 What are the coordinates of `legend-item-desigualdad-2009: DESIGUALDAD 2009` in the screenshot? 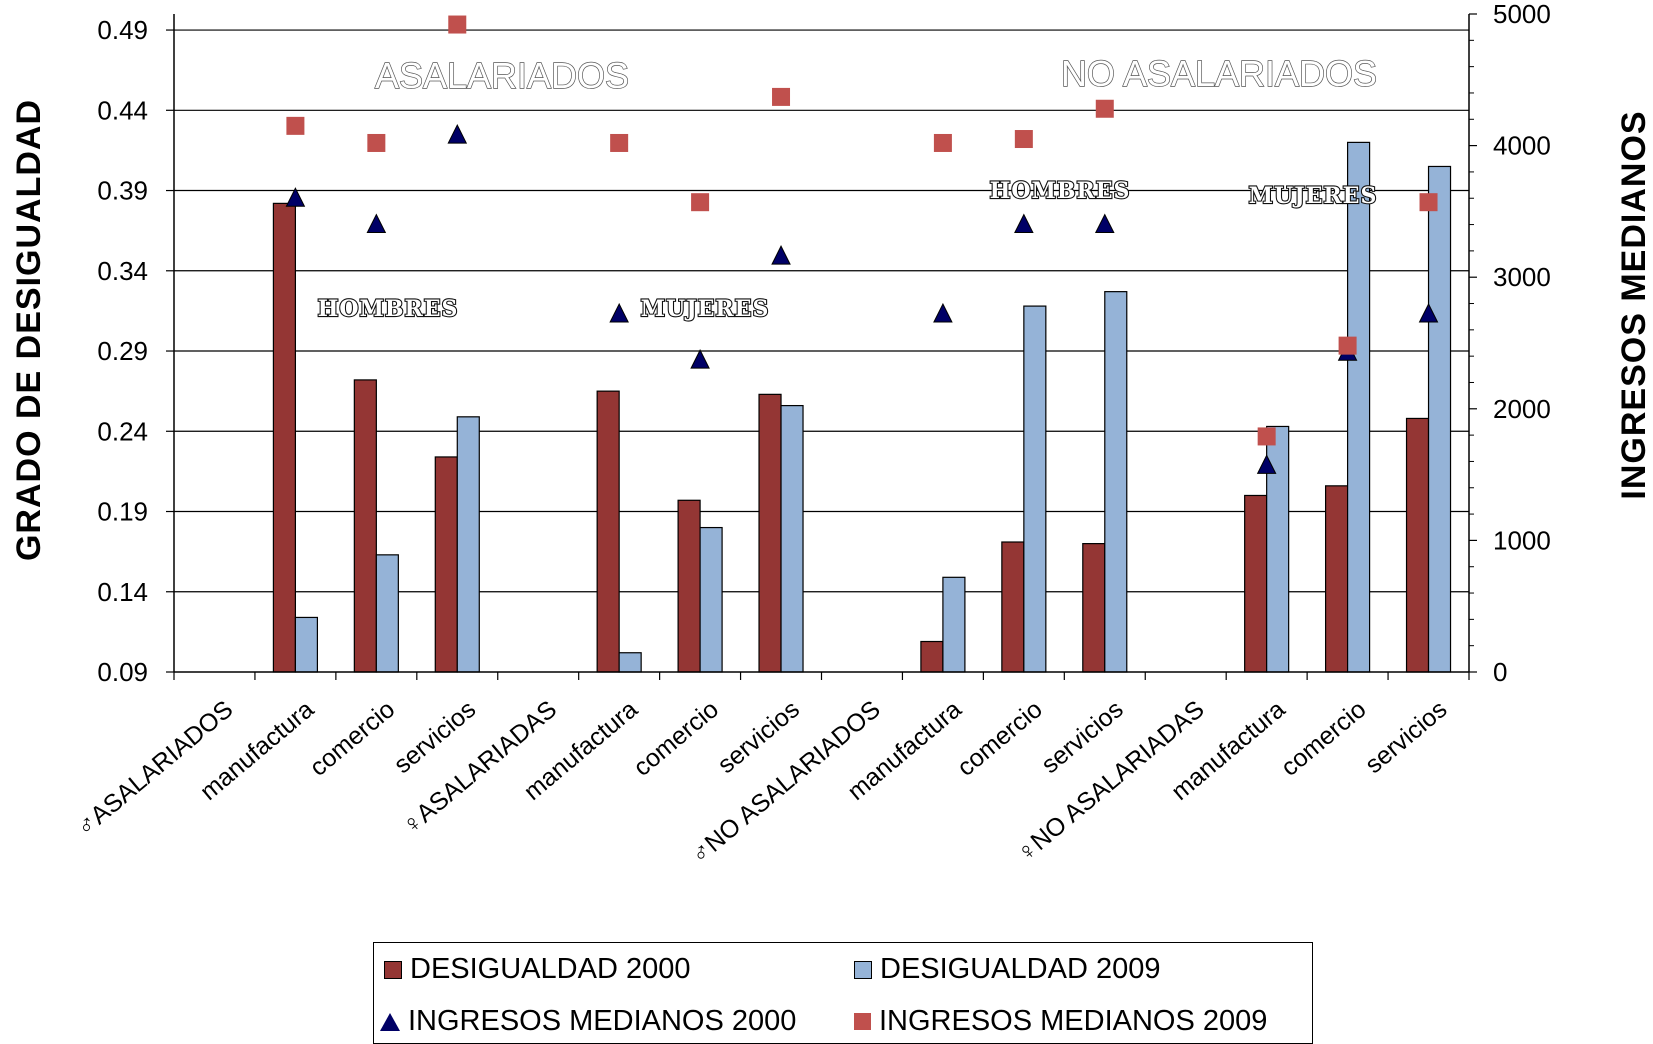 It's located at (1007, 969).